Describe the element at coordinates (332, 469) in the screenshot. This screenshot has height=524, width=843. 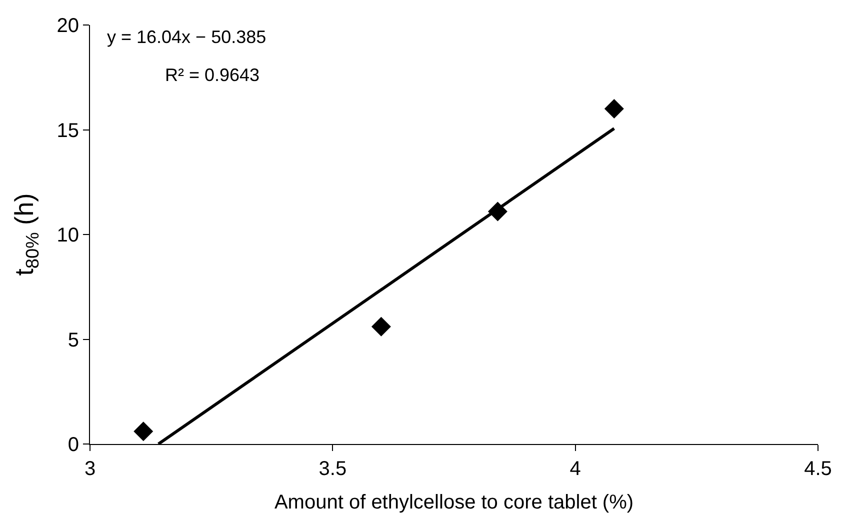
I see `x-tick-label: 3.5` at that location.